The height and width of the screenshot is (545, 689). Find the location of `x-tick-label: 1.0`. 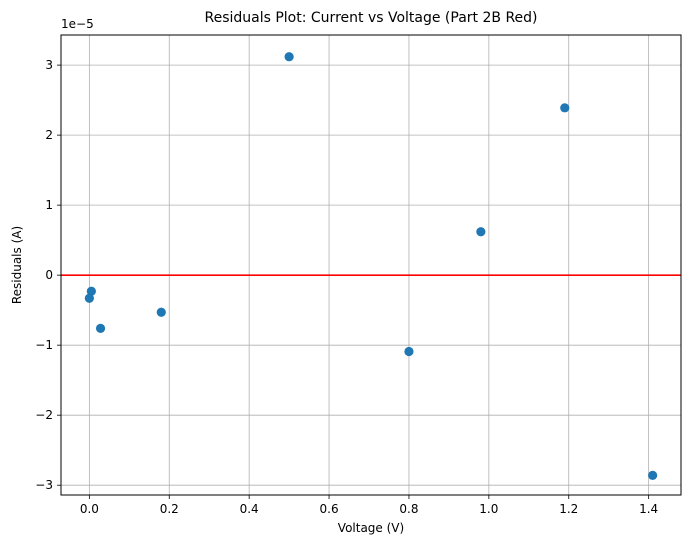

x-tick-label: 1.0 is located at coordinates (488, 509).